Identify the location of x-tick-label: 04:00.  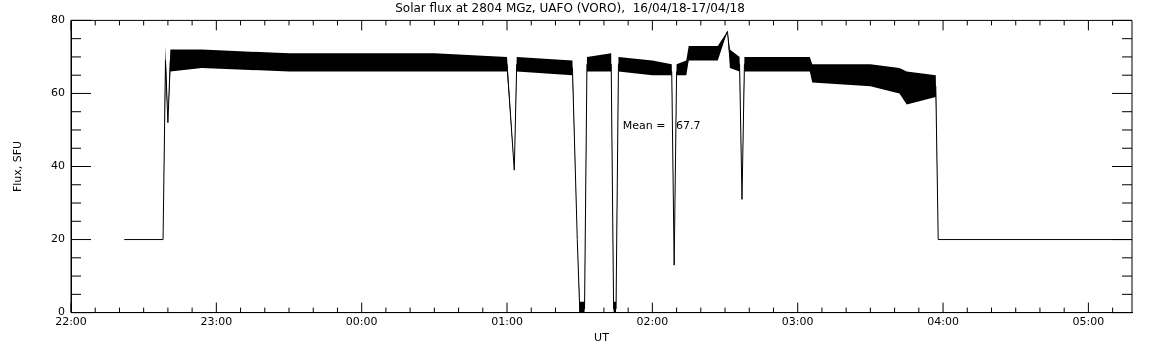
(943, 322).